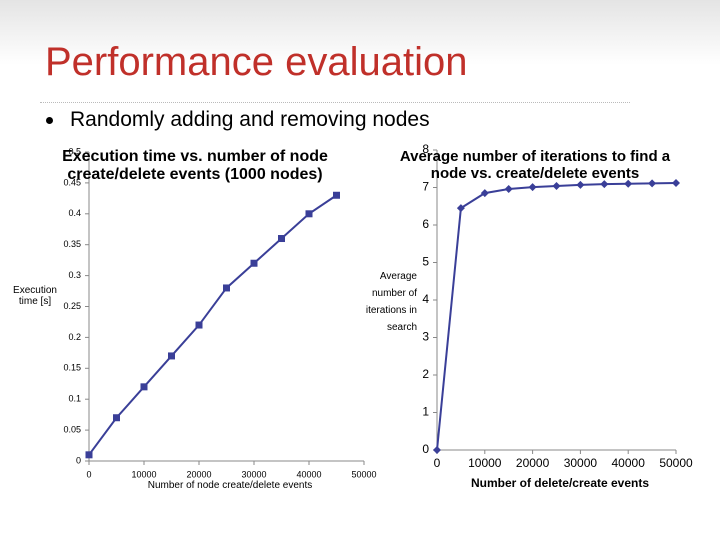 This screenshot has height=540, width=720. What do you see at coordinates (74, 213) in the screenshot?
I see `y-tick-label: 0.4` at bounding box center [74, 213].